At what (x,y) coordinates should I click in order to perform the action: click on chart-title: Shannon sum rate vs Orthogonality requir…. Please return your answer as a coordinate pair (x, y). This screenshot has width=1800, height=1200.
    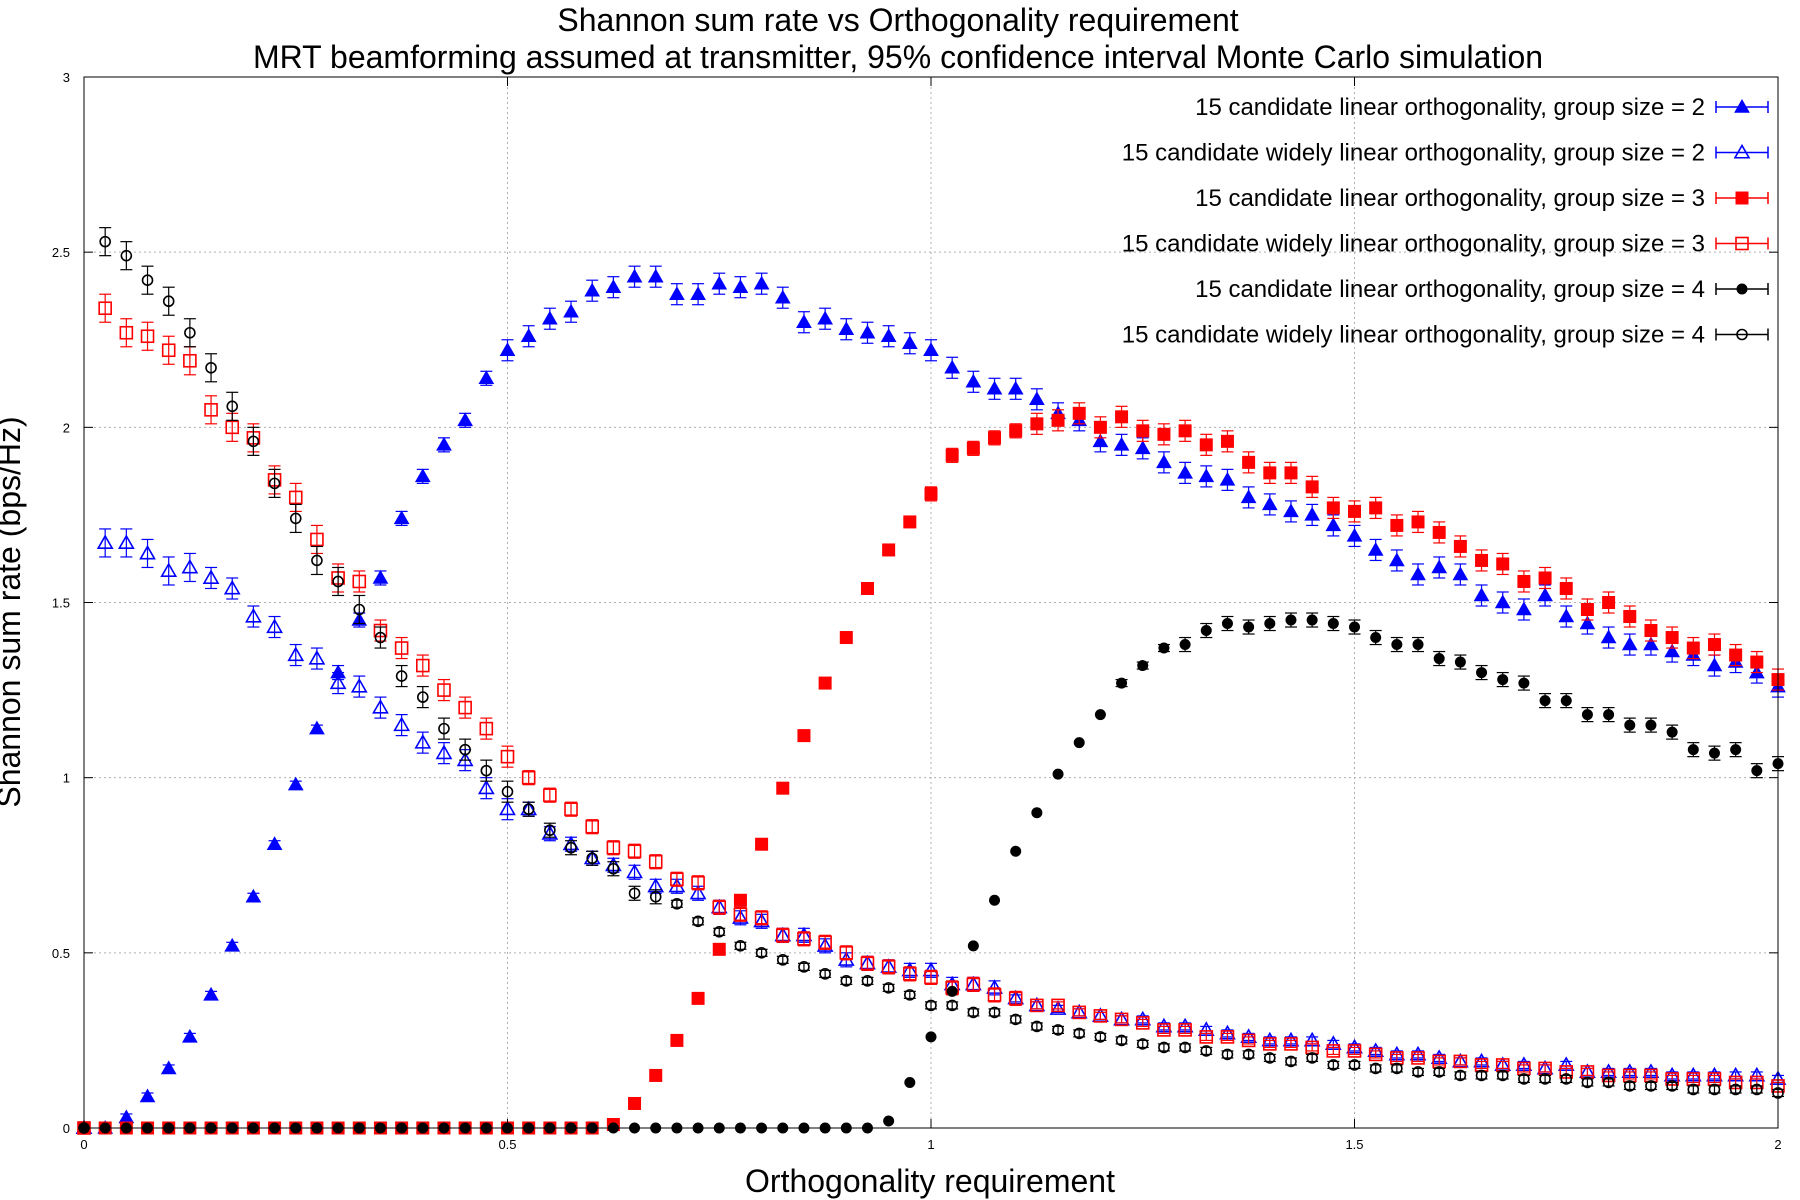
    Looking at the image, I should click on (897, 20).